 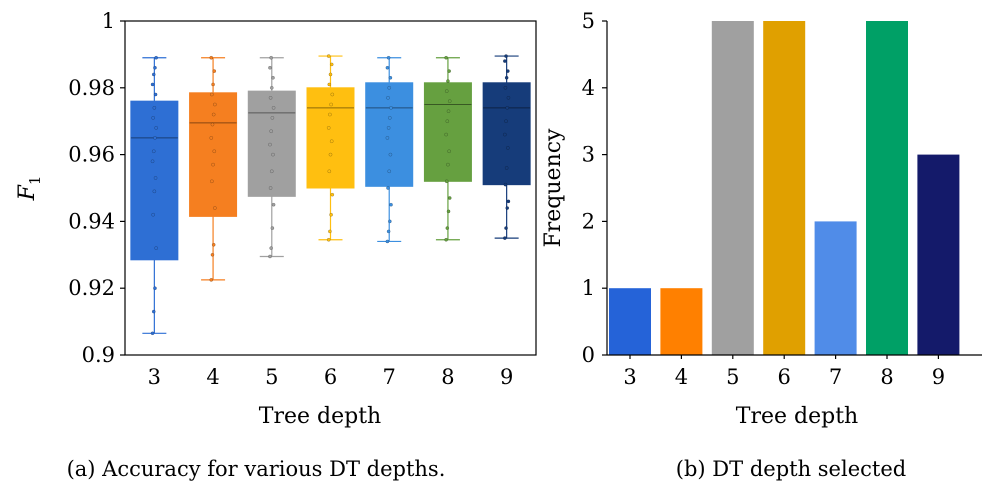 What do you see at coordinates (588, 155) in the screenshot?
I see `y-tick-label: 3` at bounding box center [588, 155].